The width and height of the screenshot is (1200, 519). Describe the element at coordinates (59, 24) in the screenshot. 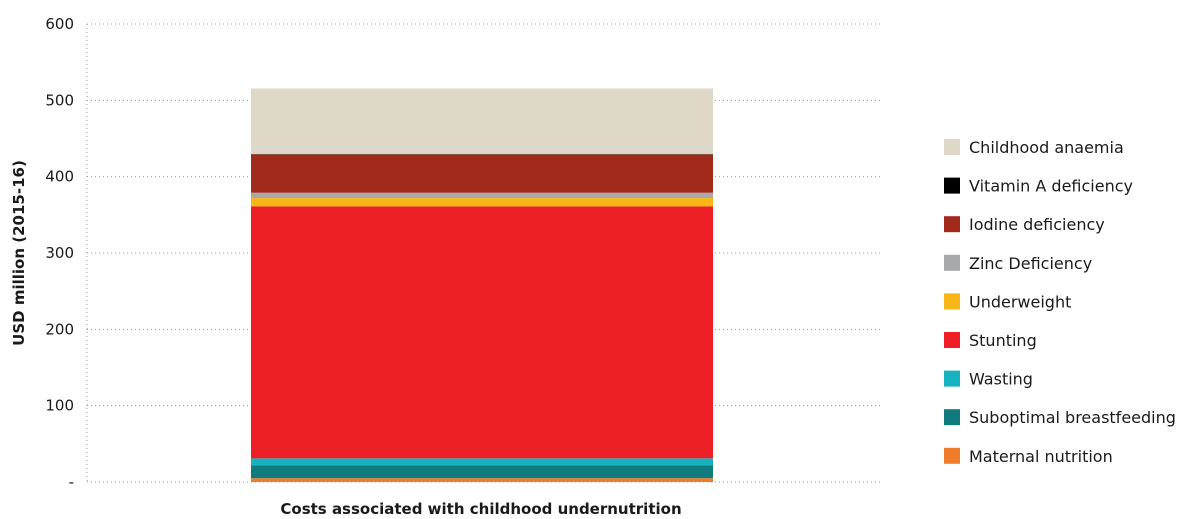

I see `y-tick-label: 600` at that location.